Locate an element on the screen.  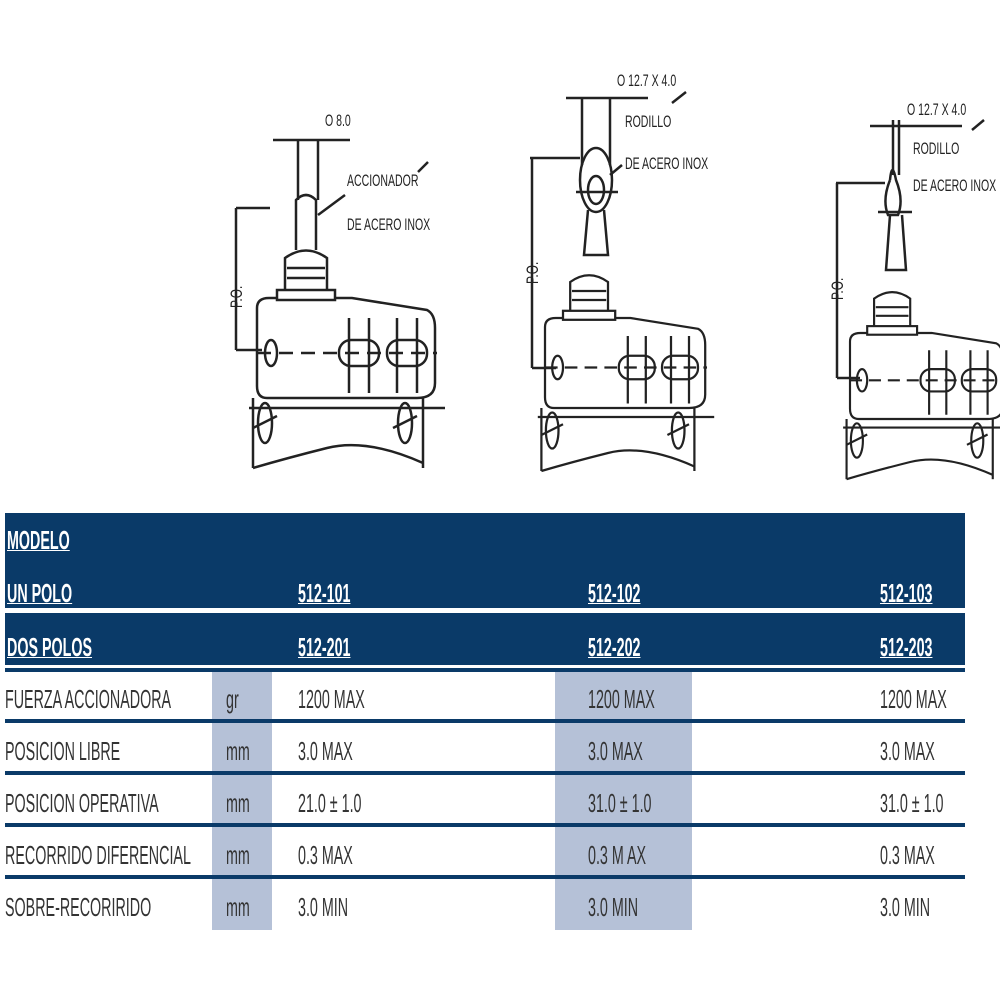
model-code: 512-103 is located at coordinates (906, 593).